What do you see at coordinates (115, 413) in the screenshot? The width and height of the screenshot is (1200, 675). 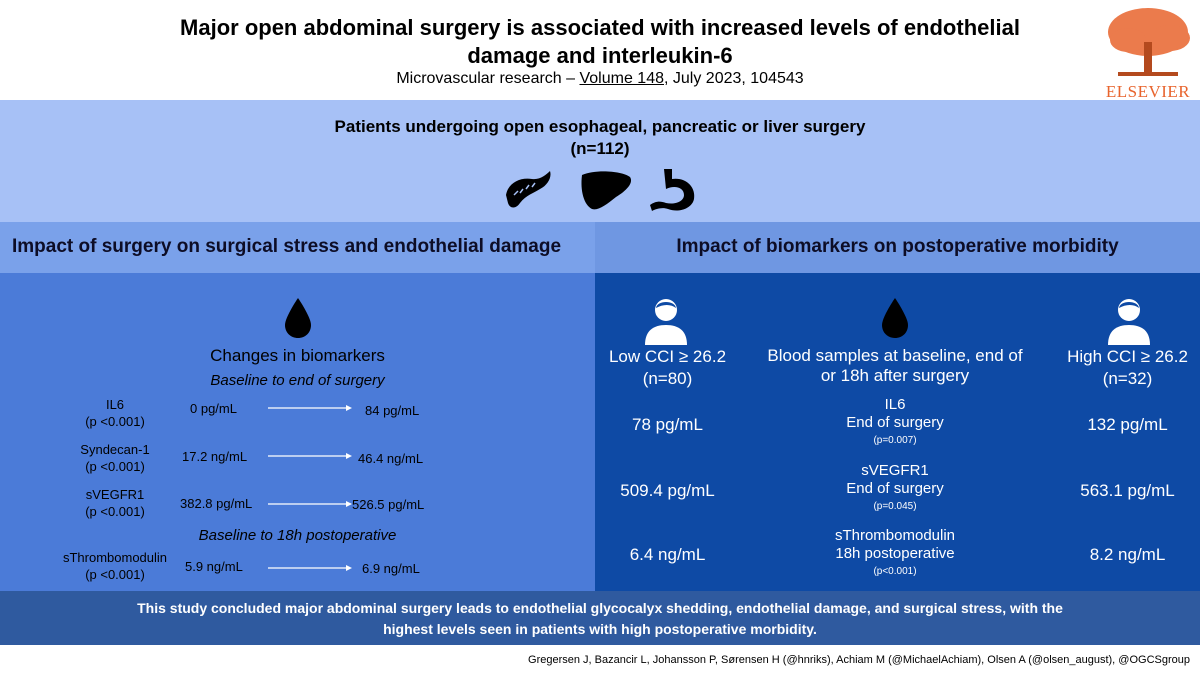 I see `biomarker-name: IL6 (p <0.001)` at bounding box center [115, 413].